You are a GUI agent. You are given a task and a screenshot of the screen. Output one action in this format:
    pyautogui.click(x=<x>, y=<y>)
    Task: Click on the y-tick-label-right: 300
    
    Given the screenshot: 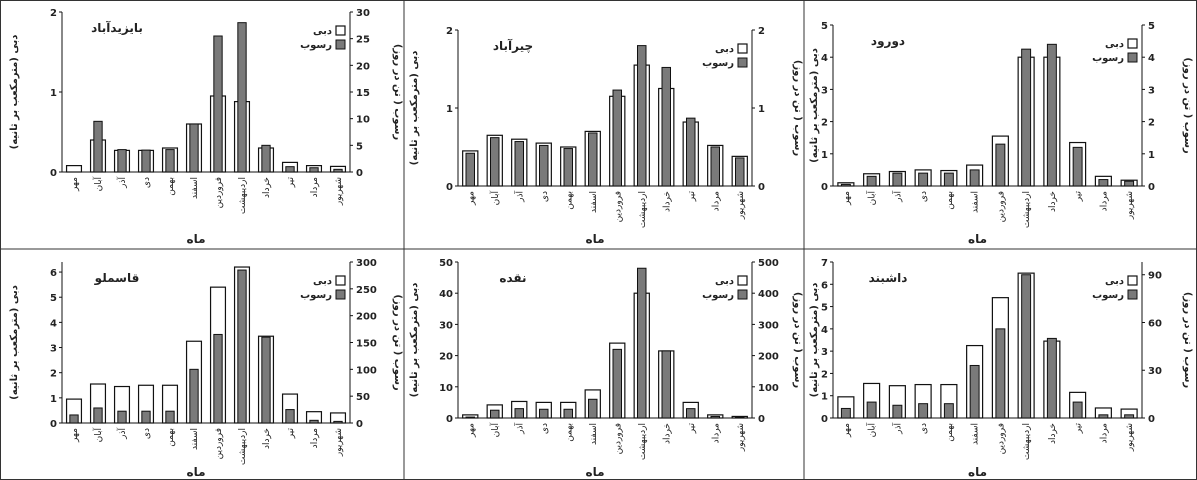 What is the action you would take?
    pyautogui.click(x=366, y=263)
    